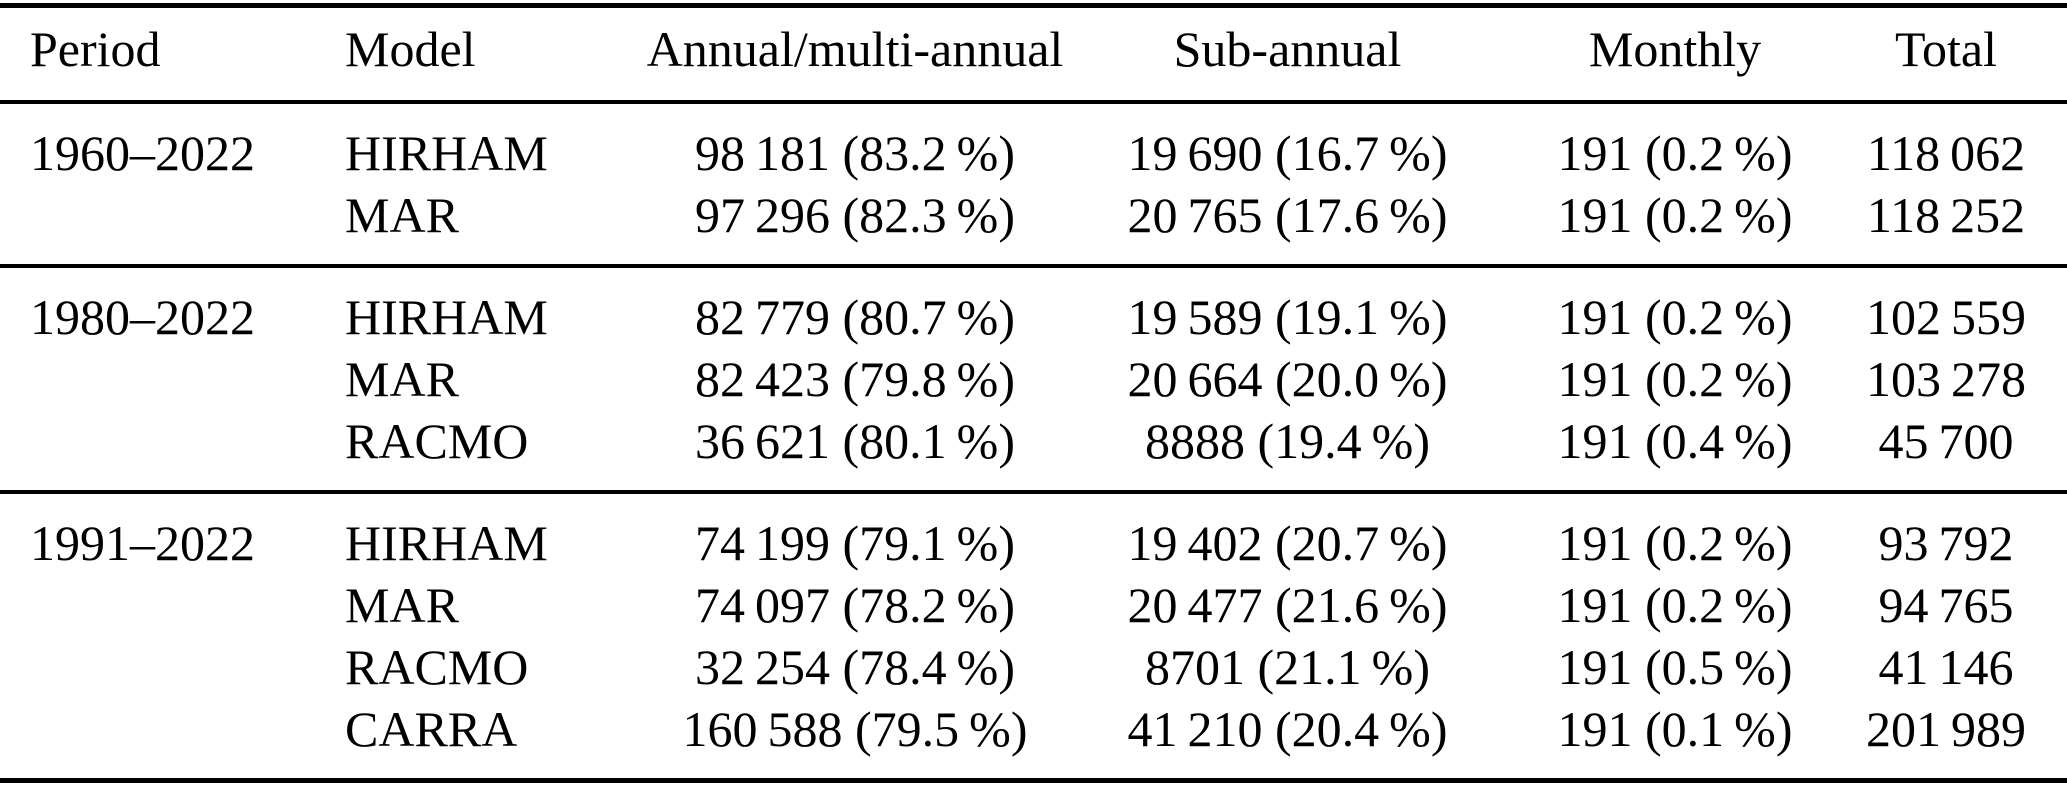 The height and width of the screenshot is (794, 2067). What do you see at coordinates (1945, 379) in the screenshot?
I see `total-cell: 103 278` at bounding box center [1945, 379].